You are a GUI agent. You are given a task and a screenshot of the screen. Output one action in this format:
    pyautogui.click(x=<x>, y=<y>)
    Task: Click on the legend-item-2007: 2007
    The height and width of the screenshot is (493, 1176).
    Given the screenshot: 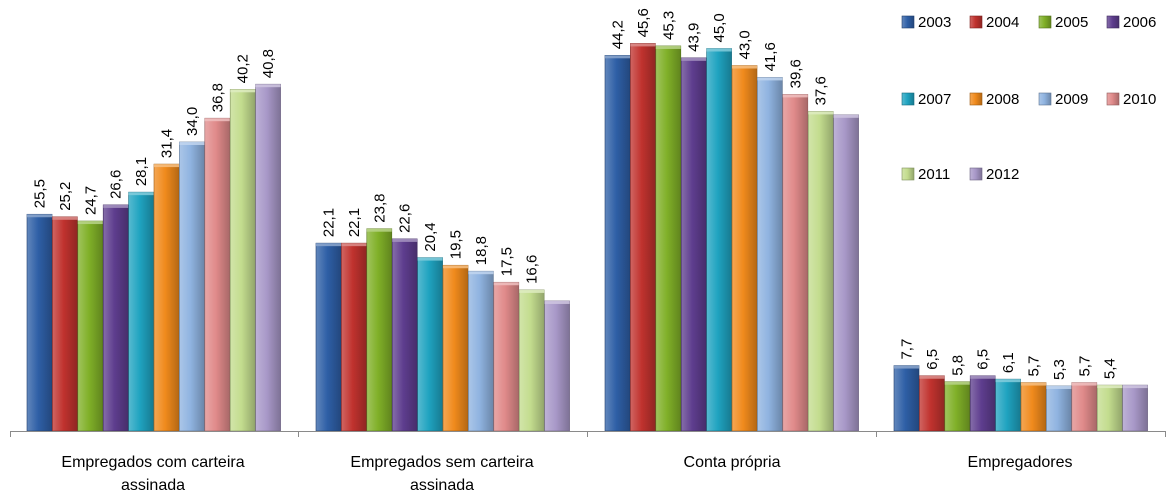 What is the action you would take?
    pyautogui.click(x=926, y=99)
    